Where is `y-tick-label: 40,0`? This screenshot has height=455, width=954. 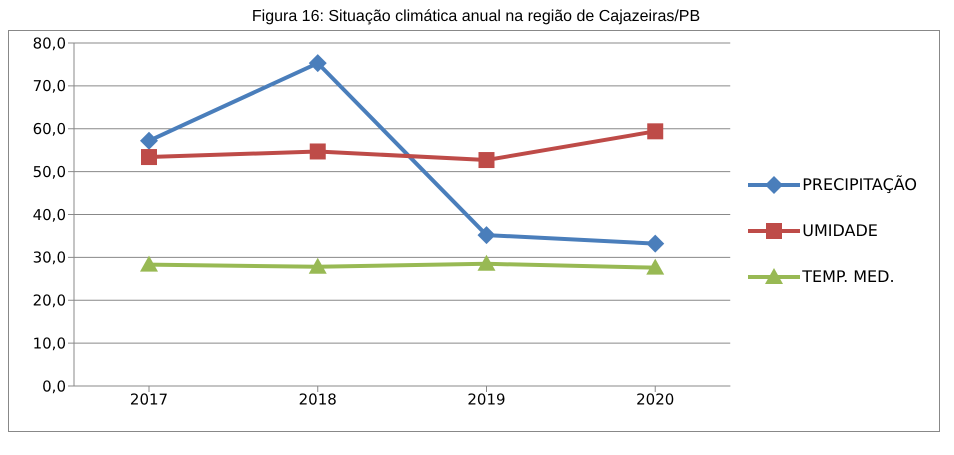 y-tick-label: 40,0 is located at coordinates (49, 215).